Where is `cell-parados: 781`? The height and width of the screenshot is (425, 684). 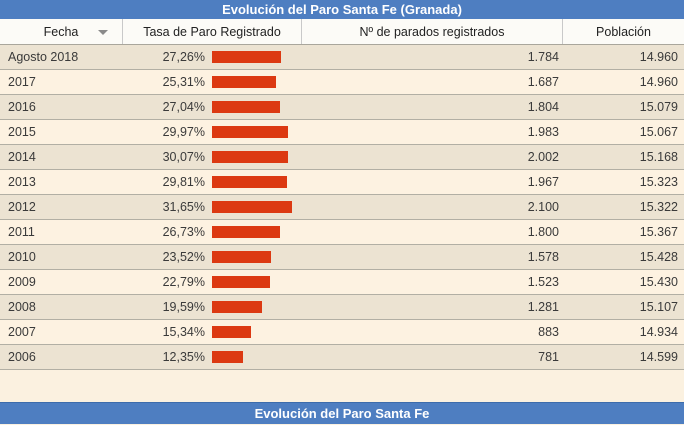
cell-parados: 781 is located at coordinates (548, 357).